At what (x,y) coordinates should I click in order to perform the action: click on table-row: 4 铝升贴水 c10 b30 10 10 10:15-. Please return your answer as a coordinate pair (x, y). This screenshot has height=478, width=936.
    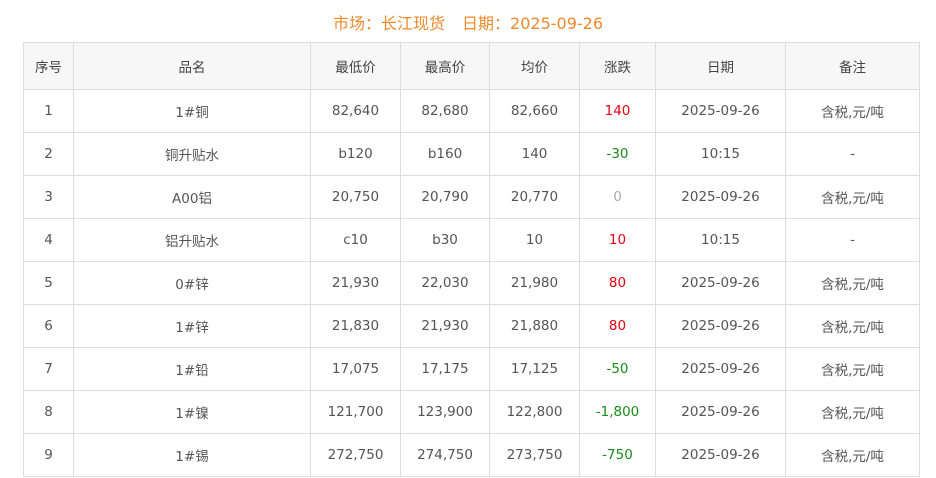
    Looking at the image, I should click on (471, 240).